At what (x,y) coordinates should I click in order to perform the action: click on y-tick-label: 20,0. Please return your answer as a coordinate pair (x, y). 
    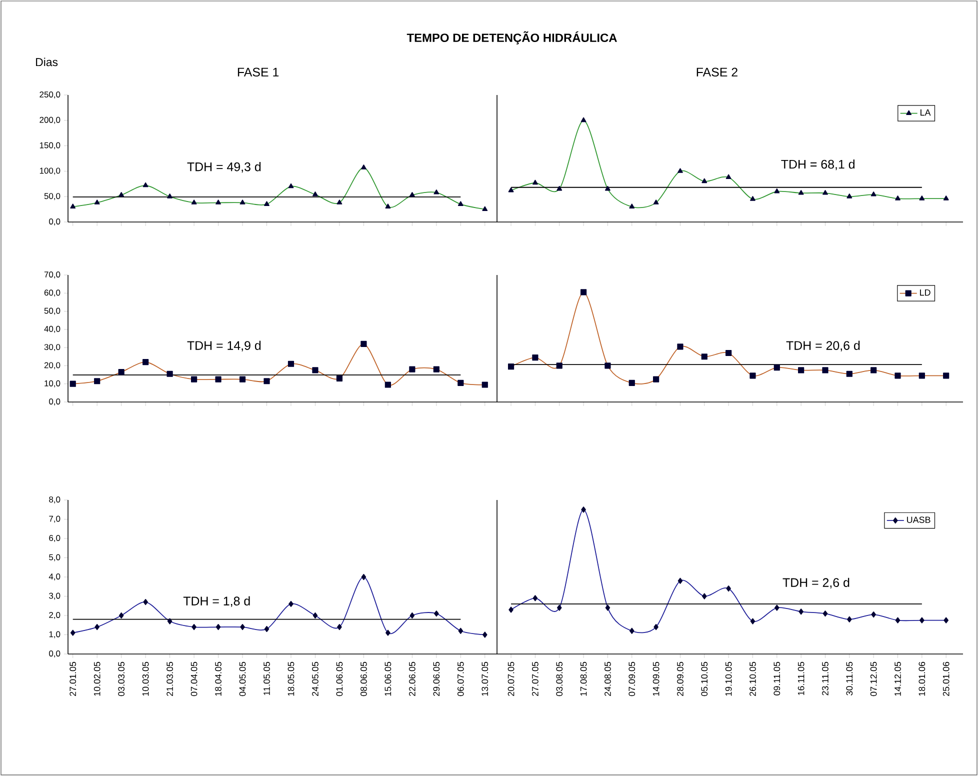
    Looking at the image, I should click on (52, 366).